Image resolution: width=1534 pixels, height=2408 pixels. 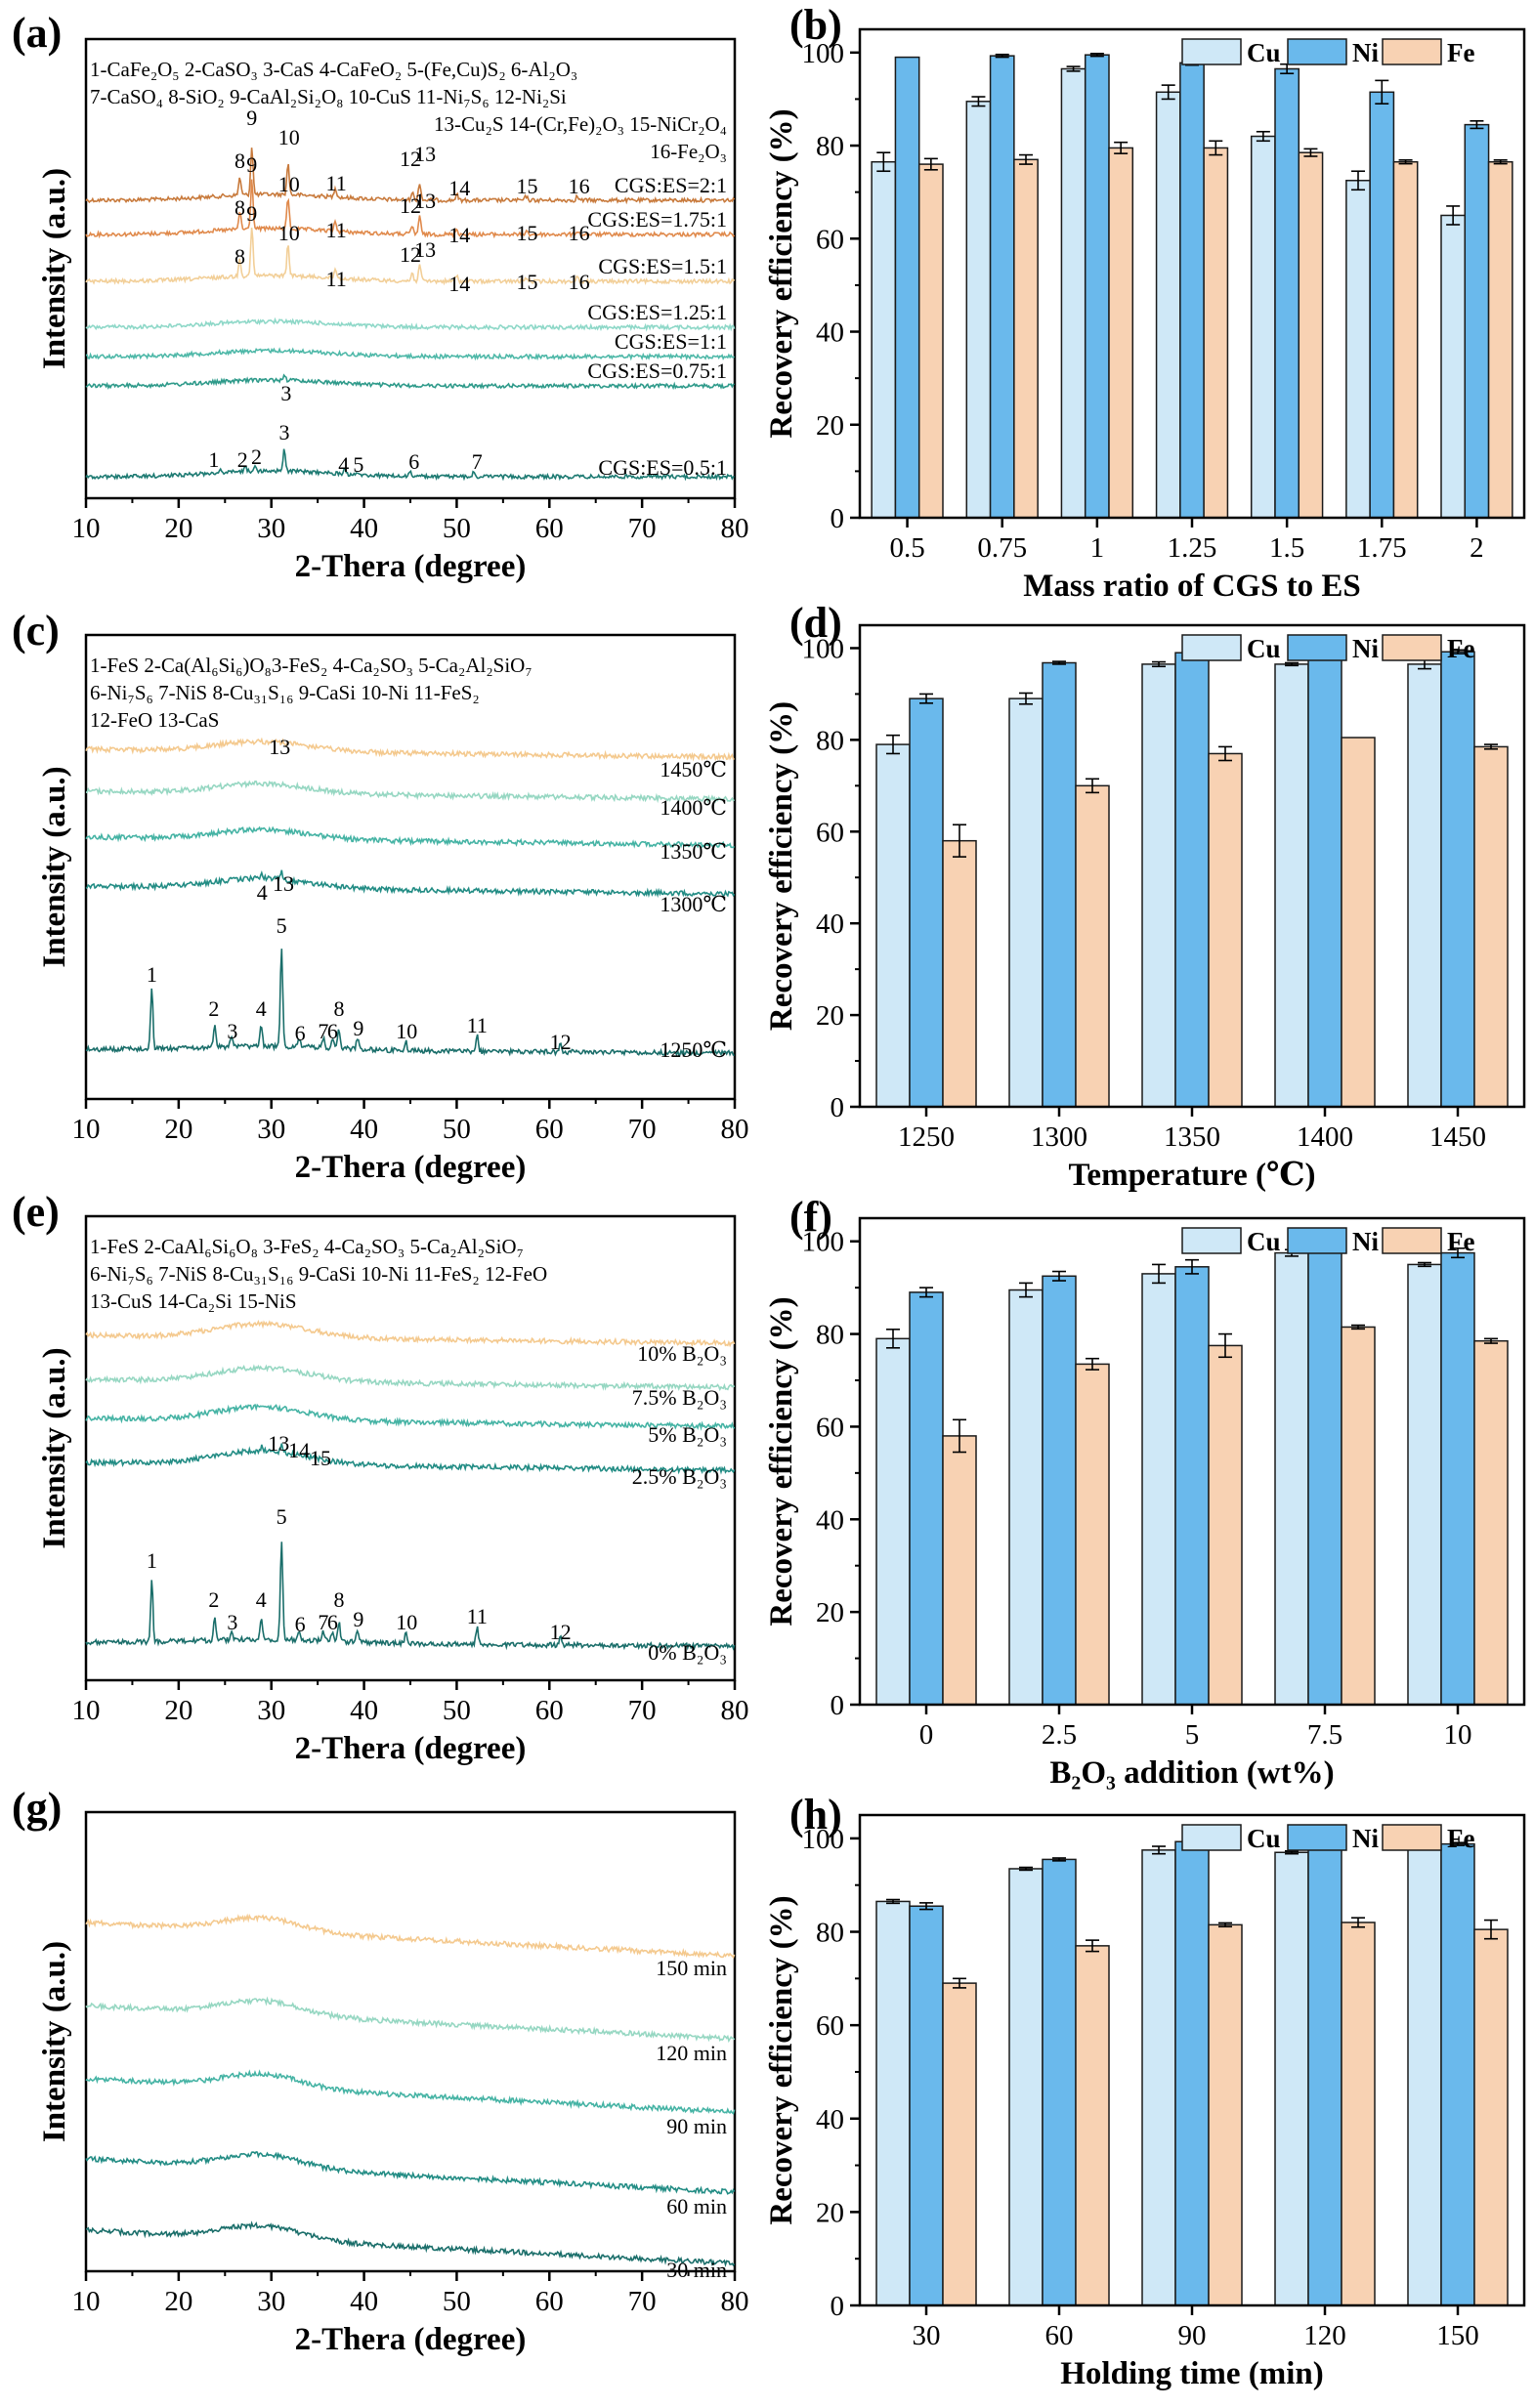 What do you see at coordinates (830, 2119) in the screenshot?
I see `y-tick-label: 40` at bounding box center [830, 2119].